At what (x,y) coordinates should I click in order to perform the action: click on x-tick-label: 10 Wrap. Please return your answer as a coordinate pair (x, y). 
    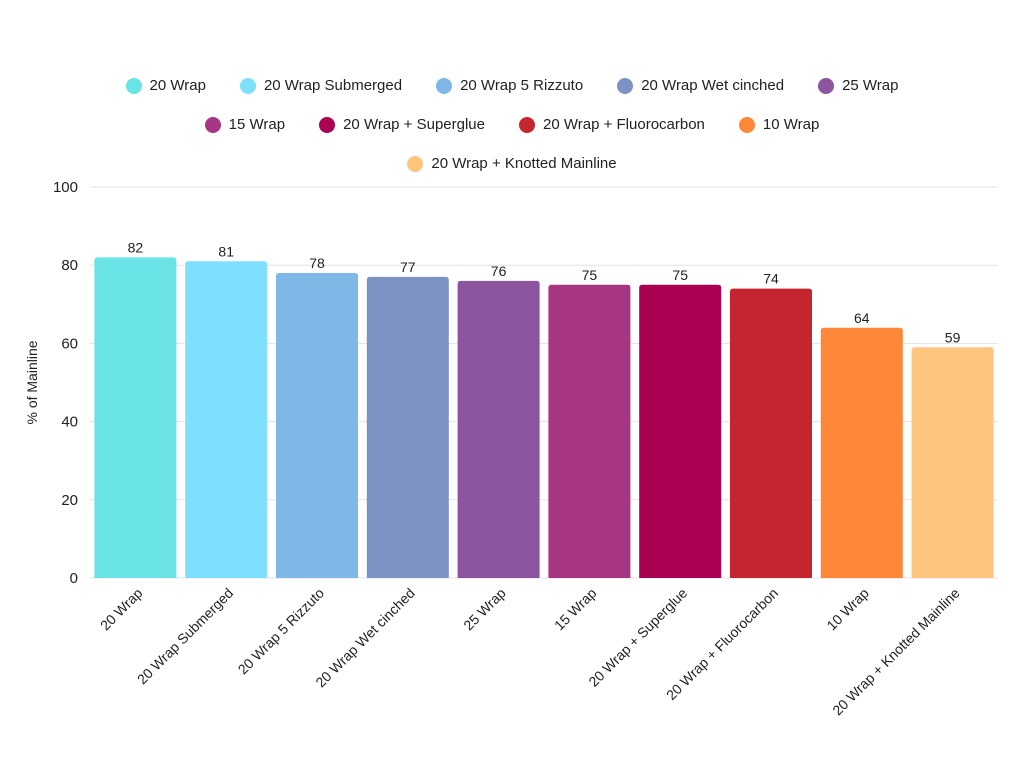
    Looking at the image, I should click on (847, 609).